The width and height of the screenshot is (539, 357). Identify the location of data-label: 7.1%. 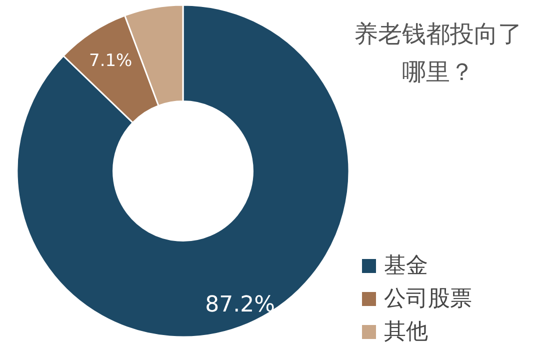
(110, 60).